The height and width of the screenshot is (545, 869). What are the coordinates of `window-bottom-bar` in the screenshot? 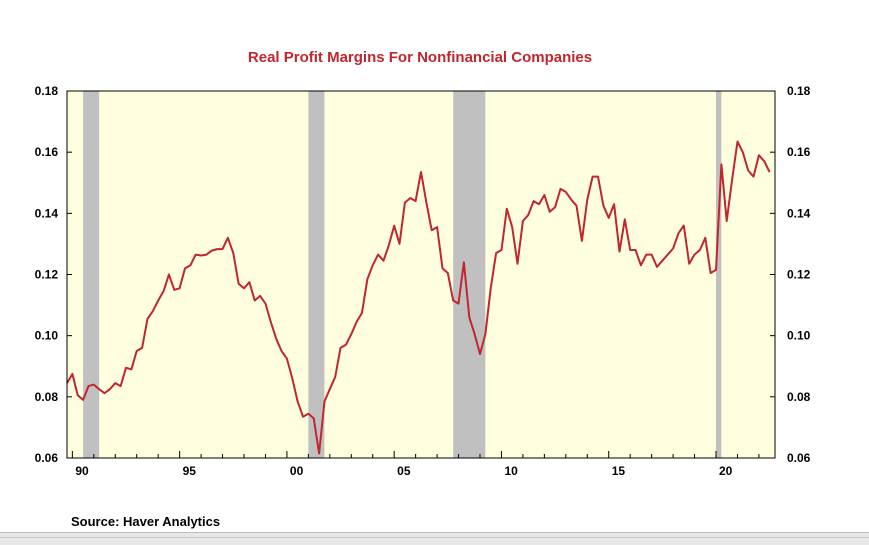 It's located at (434, 538).